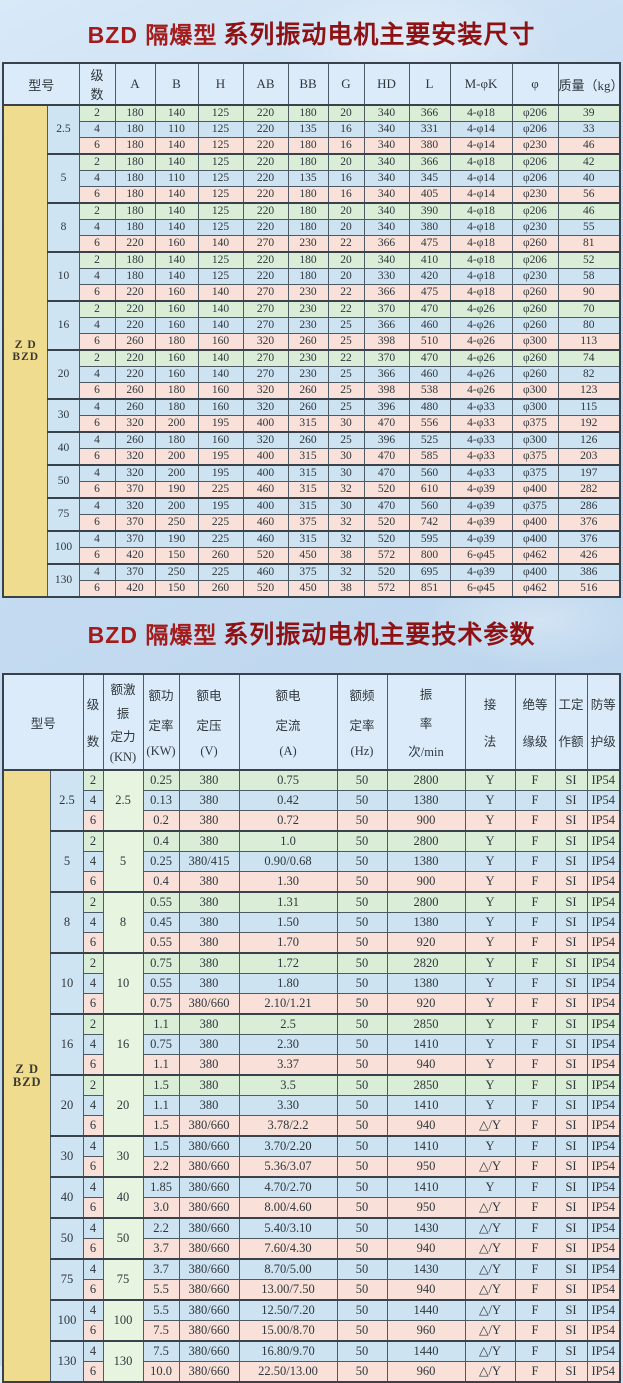  What do you see at coordinates (220, 506) in the screenshot?
I see `value-cell: 195` at bounding box center [220, 506].